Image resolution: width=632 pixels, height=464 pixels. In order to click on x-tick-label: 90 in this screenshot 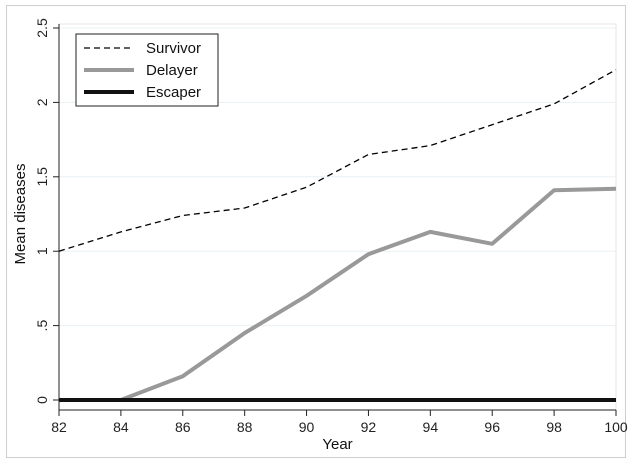, I will do `click(307, 427)`.